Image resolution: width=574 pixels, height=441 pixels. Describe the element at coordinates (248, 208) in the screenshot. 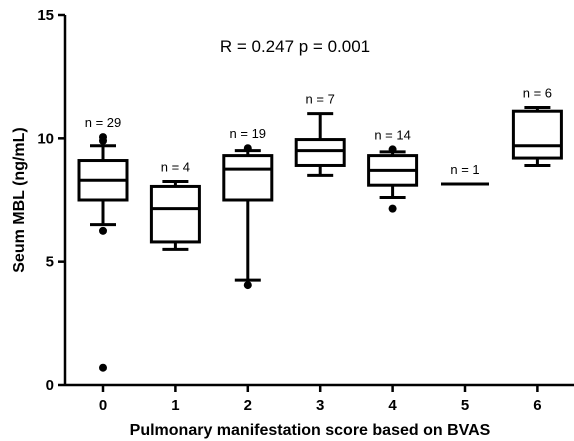

I see `box-group-2: n = 19` at that location.